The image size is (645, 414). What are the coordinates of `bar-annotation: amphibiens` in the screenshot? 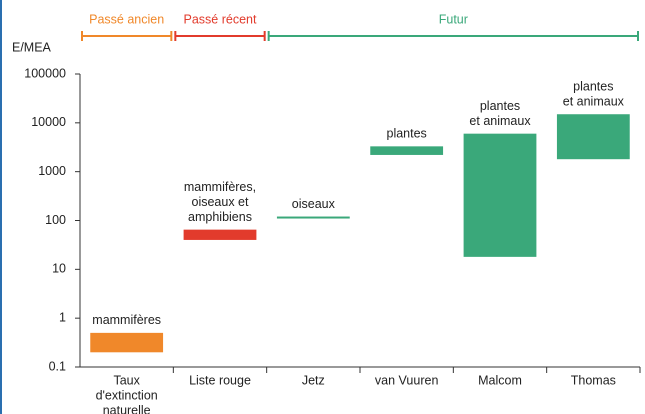 It's located at (220, 217).